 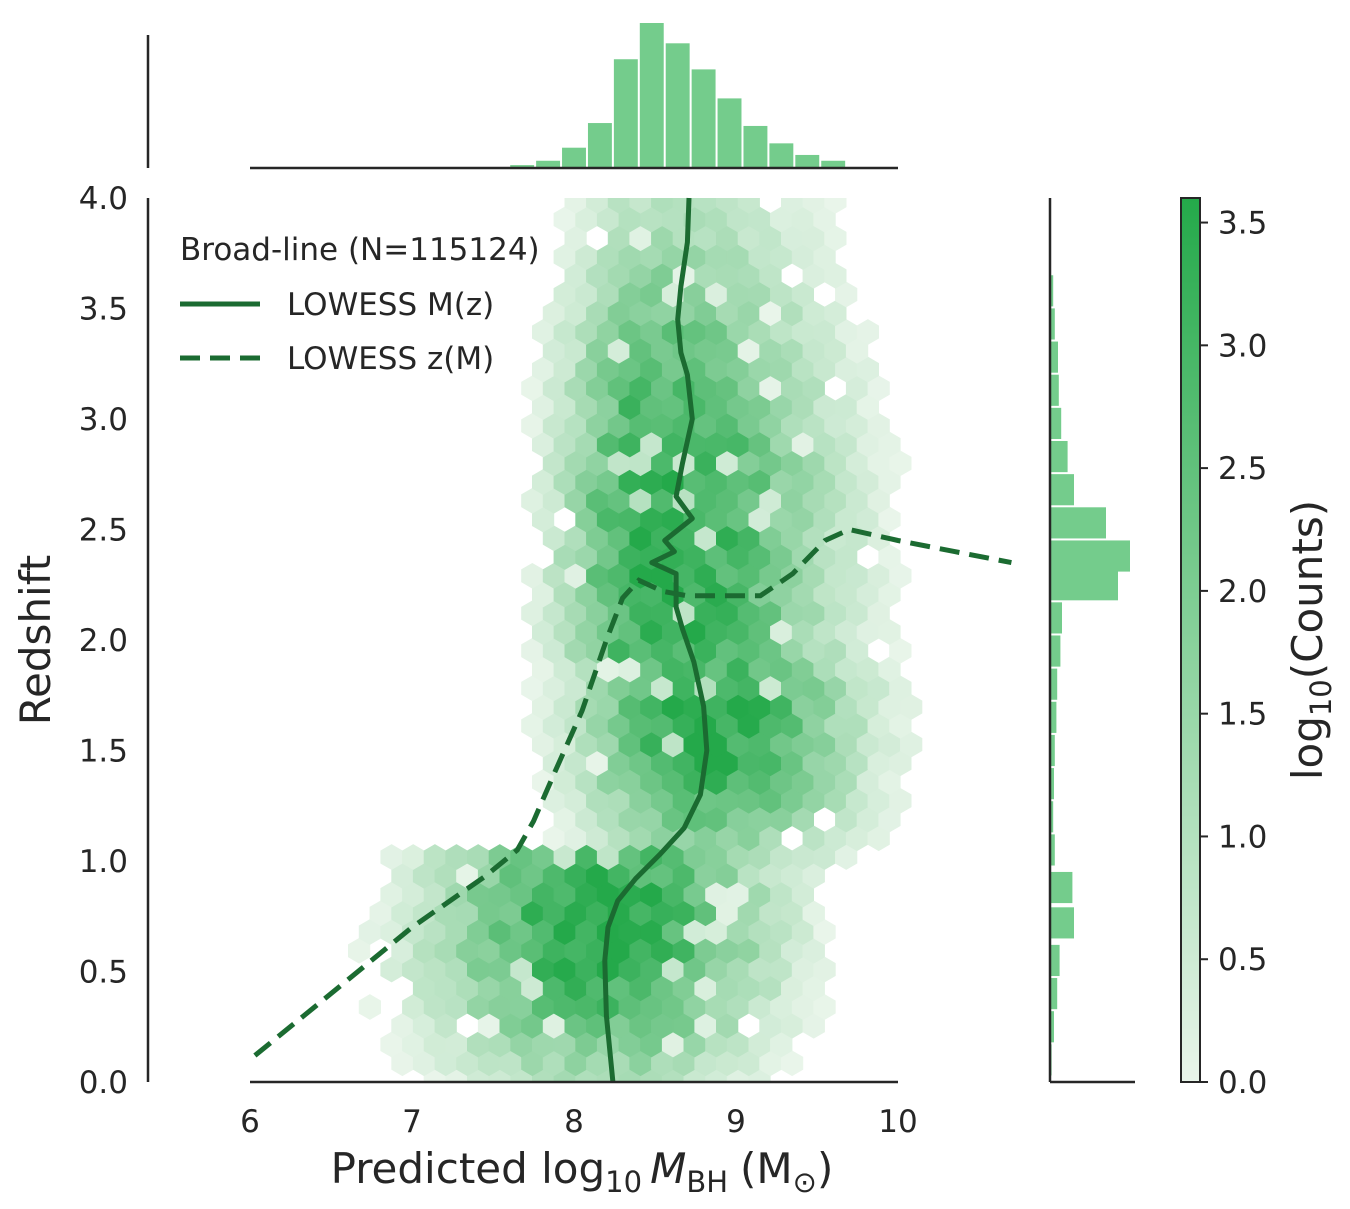 I want to click on colorbar: 0.0 0.5 1.0 1.5 2.0 2.5 3.0 3.5 log10(Counts), so click(x=1259, y=649).